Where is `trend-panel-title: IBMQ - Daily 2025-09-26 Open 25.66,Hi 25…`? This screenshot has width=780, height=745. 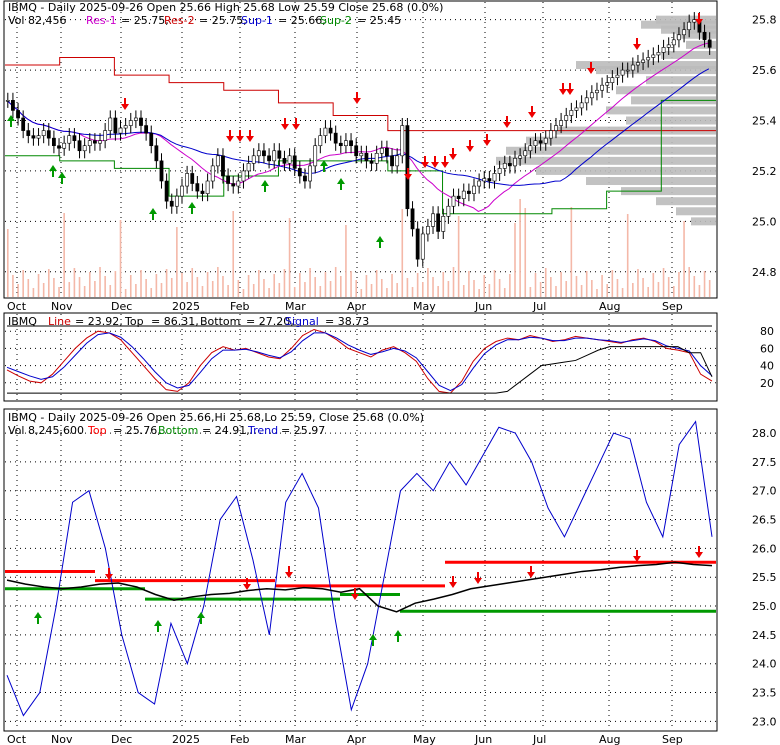
trend-panel-title: IBMQ - Daily 2025-09-26 Open 25.66,Hi 25… is located at coordinates (216, 417).